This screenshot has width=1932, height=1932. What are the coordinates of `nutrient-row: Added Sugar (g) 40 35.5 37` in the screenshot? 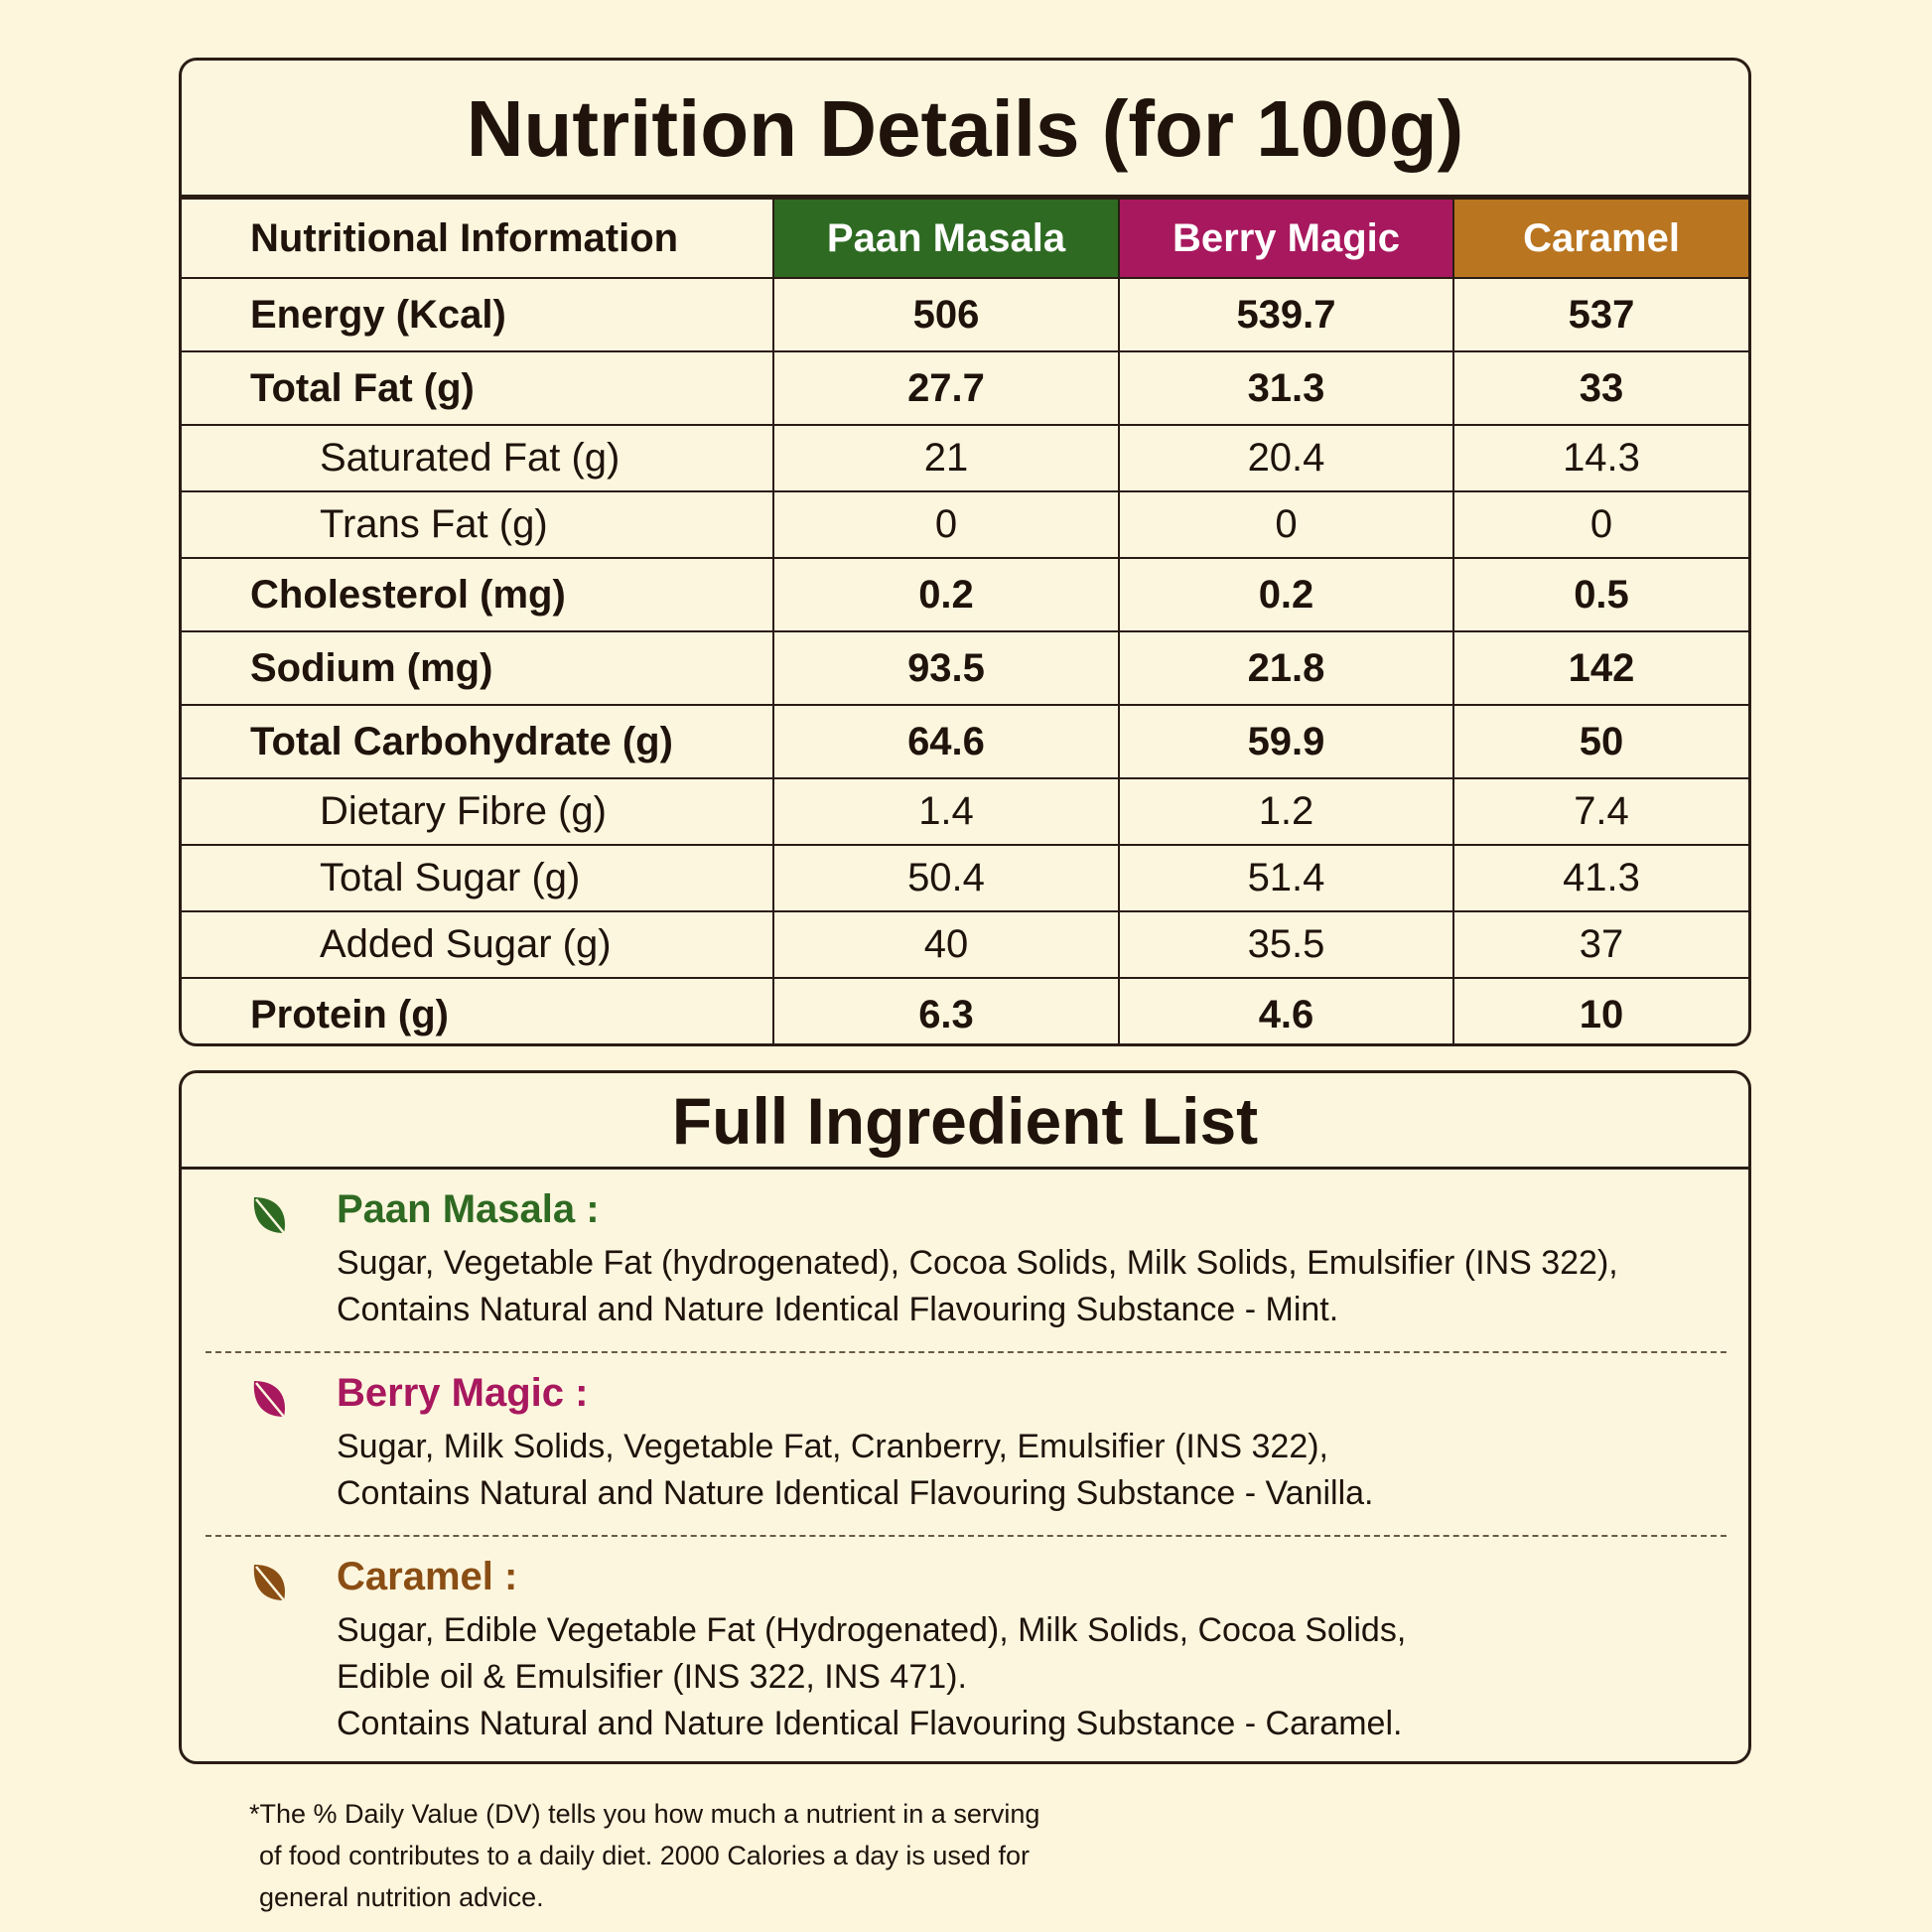 It's located at (965, 945).